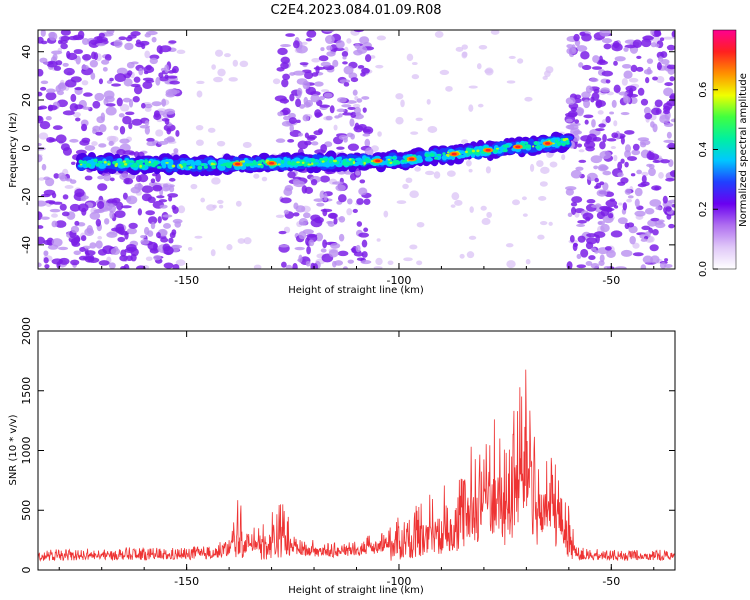  Describe the element at coordinates (26, 197) in the screenshot. I see `y-tick-label: -20` at that location.